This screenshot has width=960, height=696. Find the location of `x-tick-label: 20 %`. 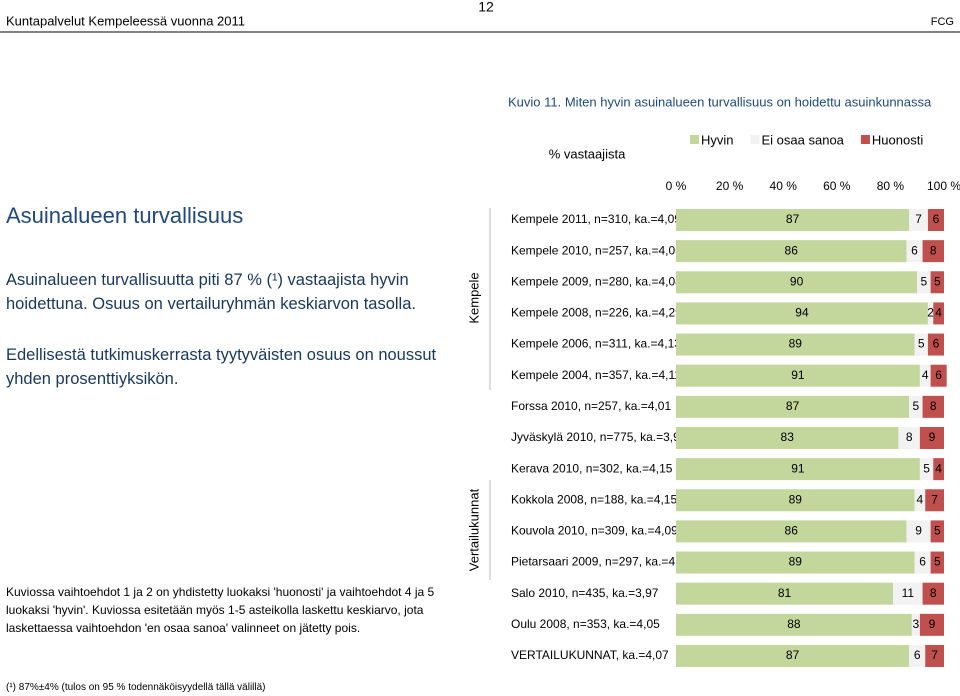

x-tick-label: 20 % is located at coordinates (730, 186).